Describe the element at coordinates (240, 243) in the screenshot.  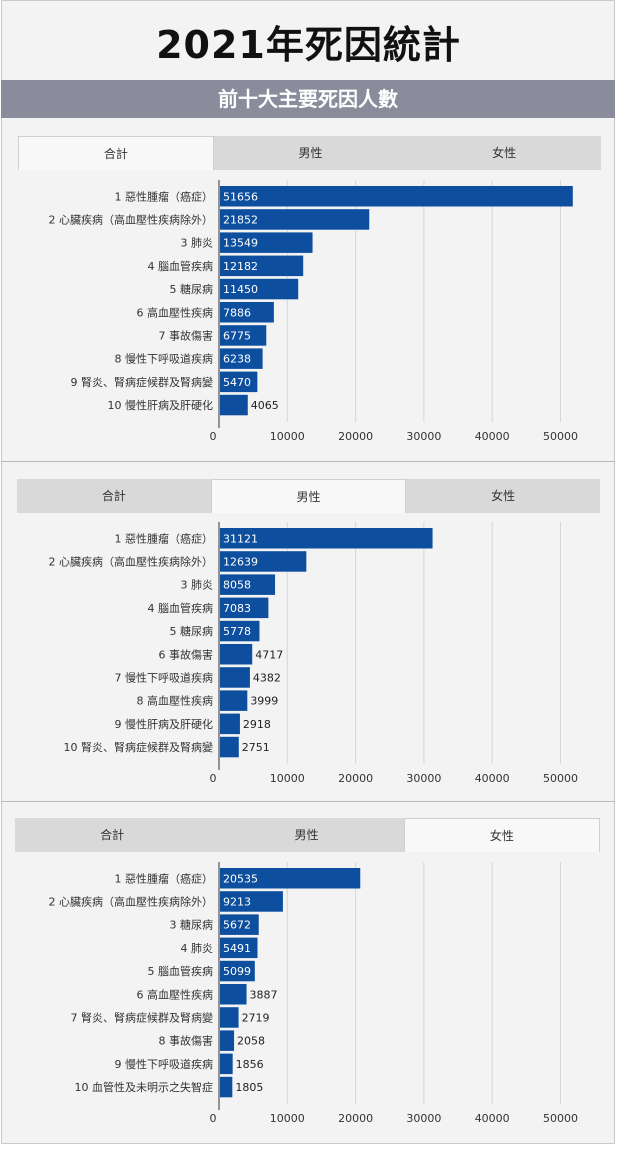
I see `value-label: 13549` at that location.